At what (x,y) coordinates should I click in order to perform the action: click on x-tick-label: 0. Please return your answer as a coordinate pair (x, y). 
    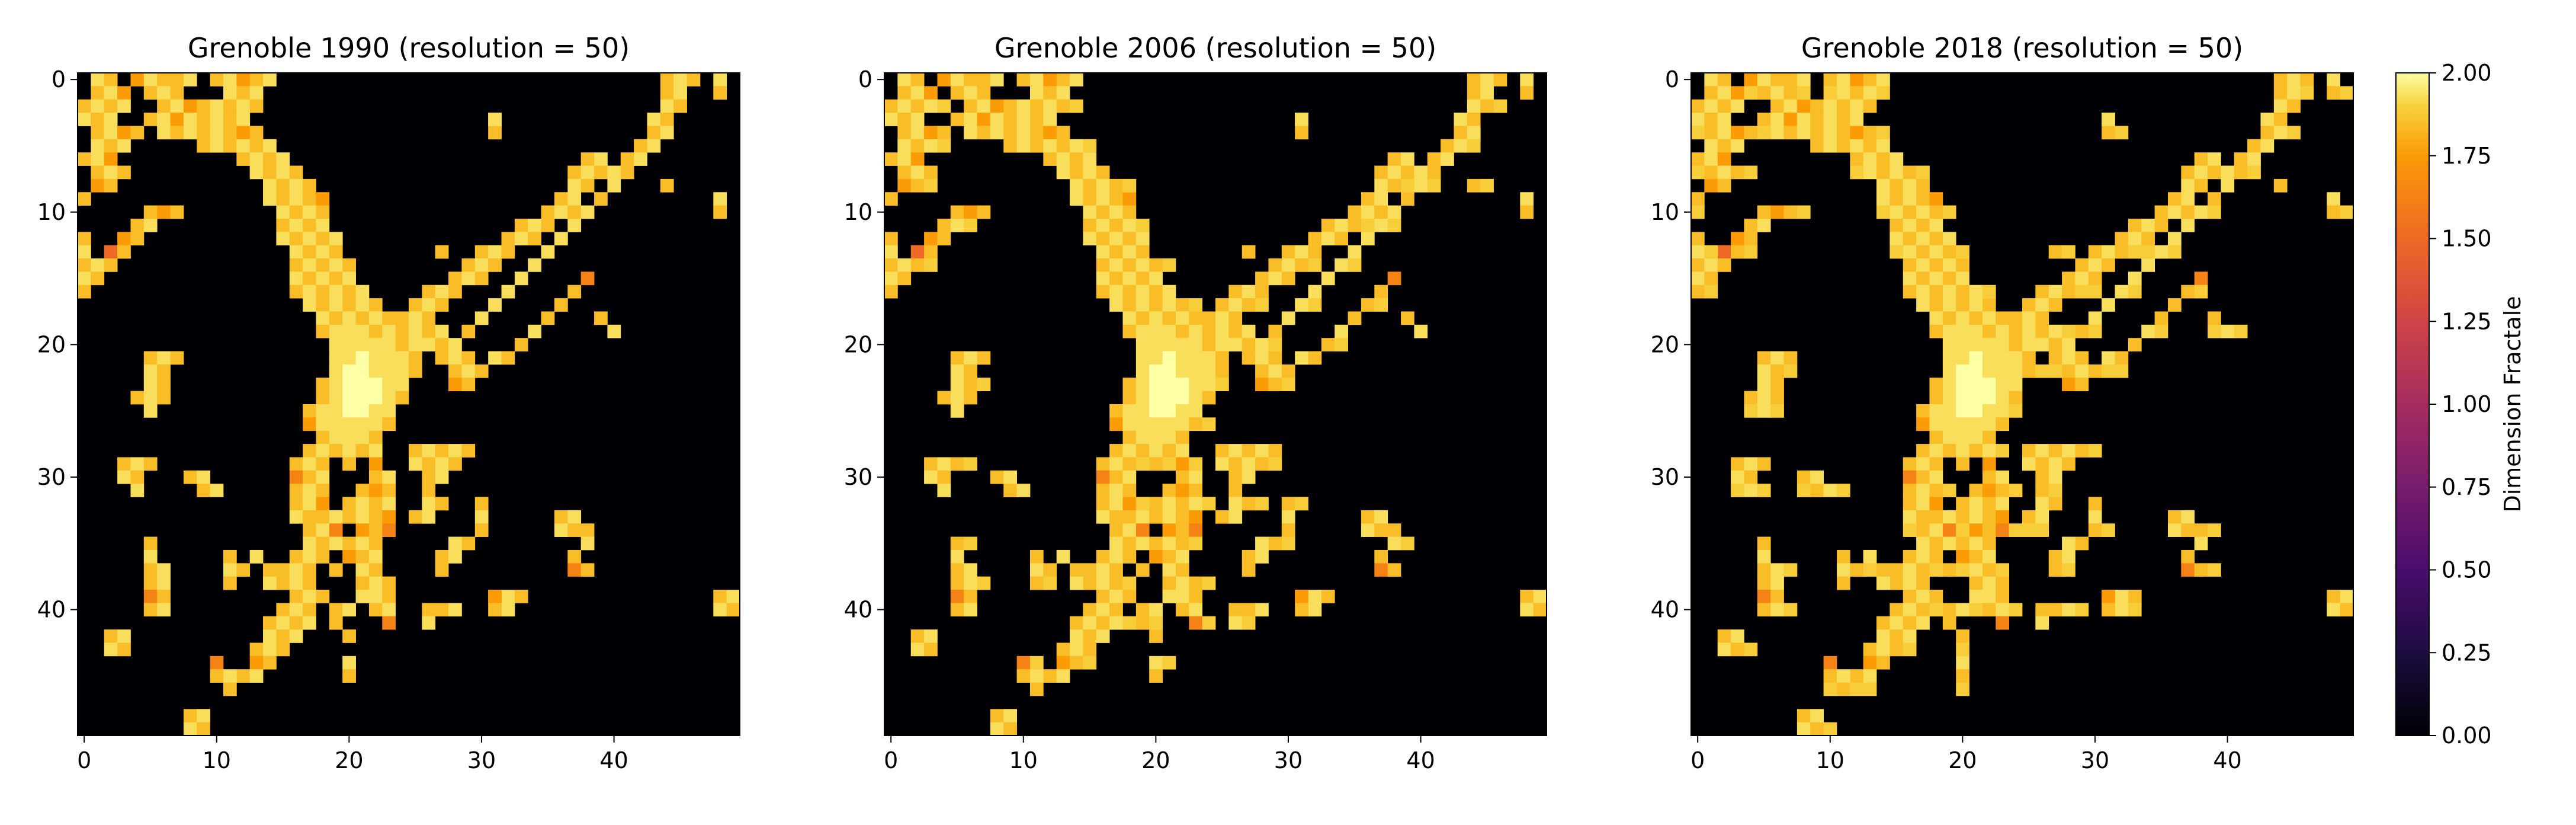
    Looking at the image, I should click on (1697, 760).